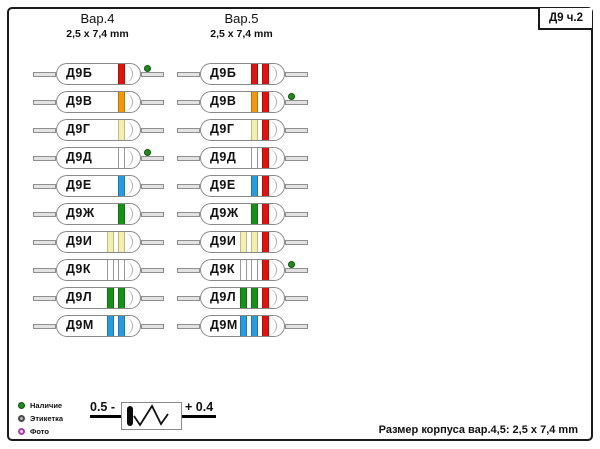 Image resolution: width=600 pixels, height=449 pixels. I want to click on polarity-left-value: 0.5 -, so click(103, 407).